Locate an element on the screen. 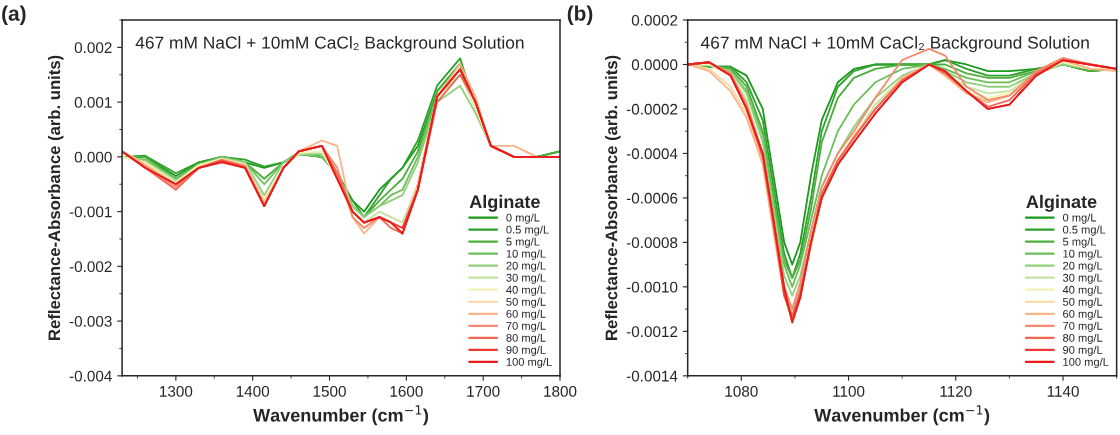 The width and height of the screenshot is (1120, 435). x-tick-label: 1100 is located at coordinates (849, 391).